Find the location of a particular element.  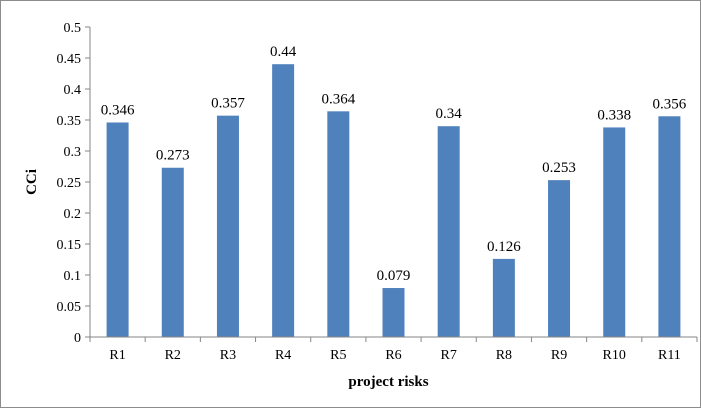

bar-r5 is located at coordinates (338, 224).